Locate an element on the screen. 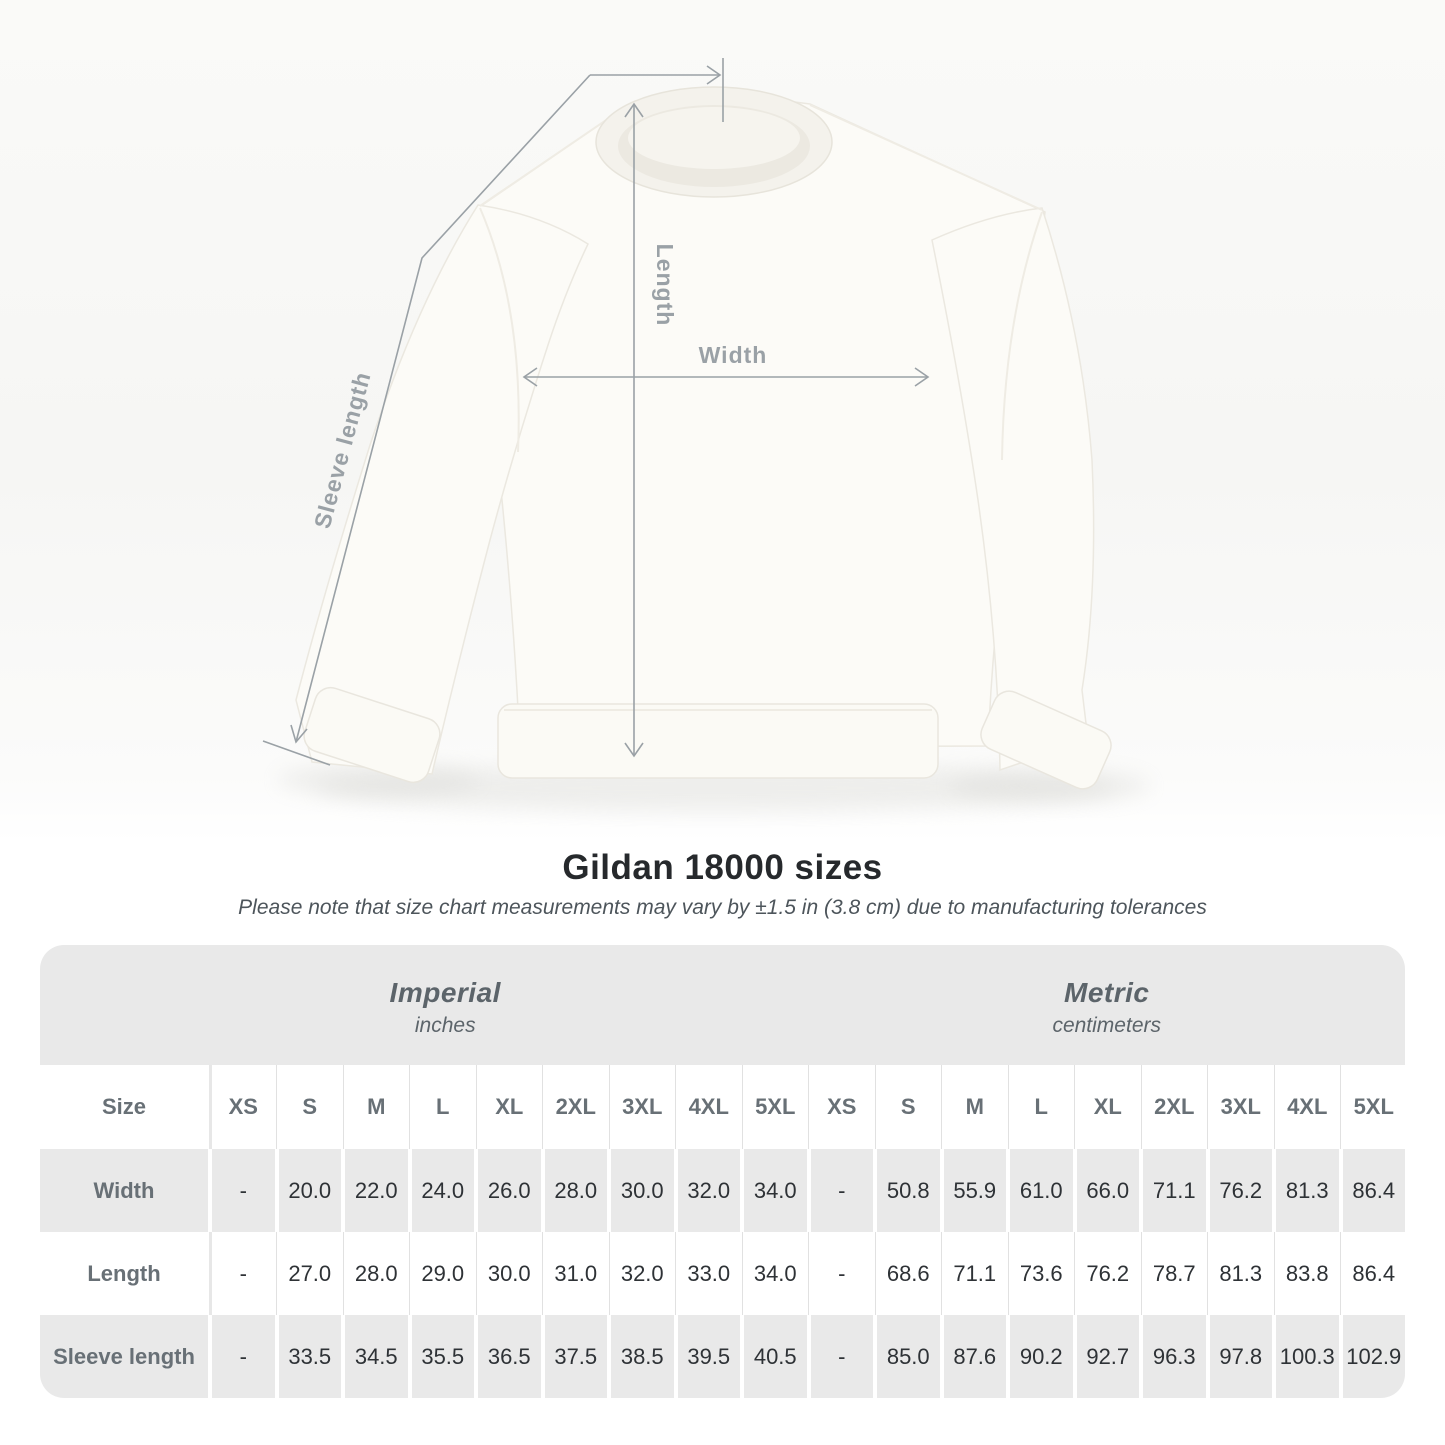 This screenshot has height=1445, width=1445. imperial-size-header: 2XL is located at coordinates (576, 1107).